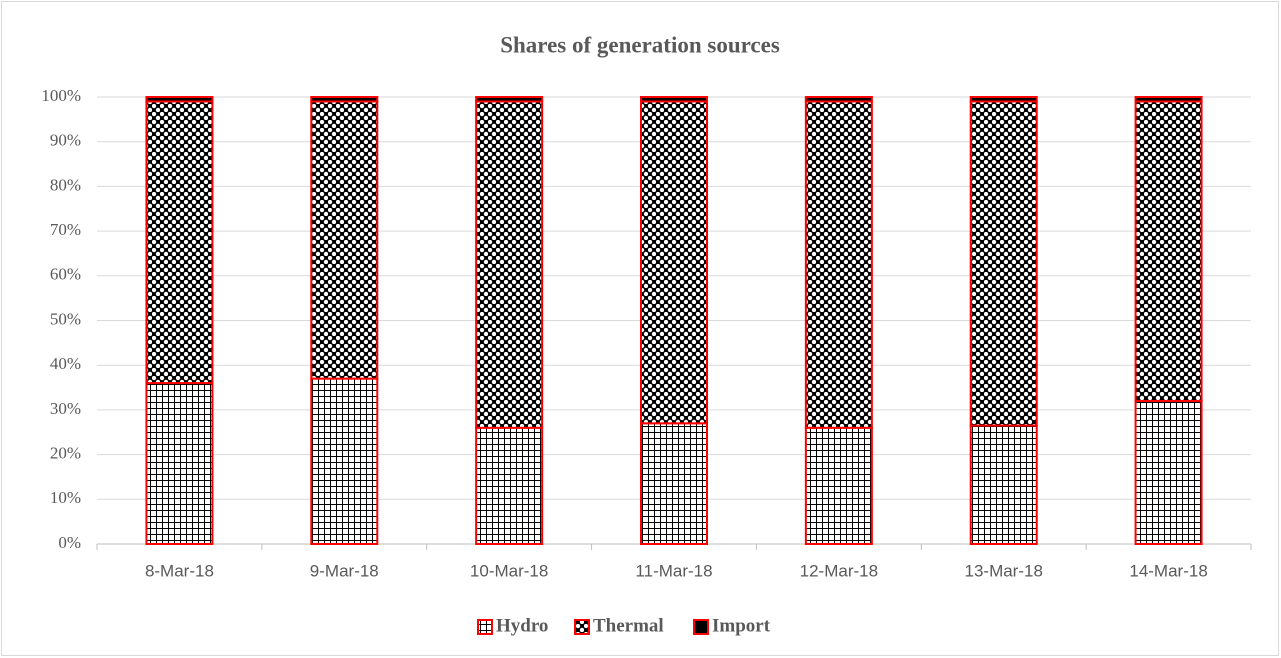 This screenshot has width=1281, height=658. What do you see at coordinates (65, 229) in the screenshot?
I see `y-tick-label: 70%` at bounding box center [65, 229].